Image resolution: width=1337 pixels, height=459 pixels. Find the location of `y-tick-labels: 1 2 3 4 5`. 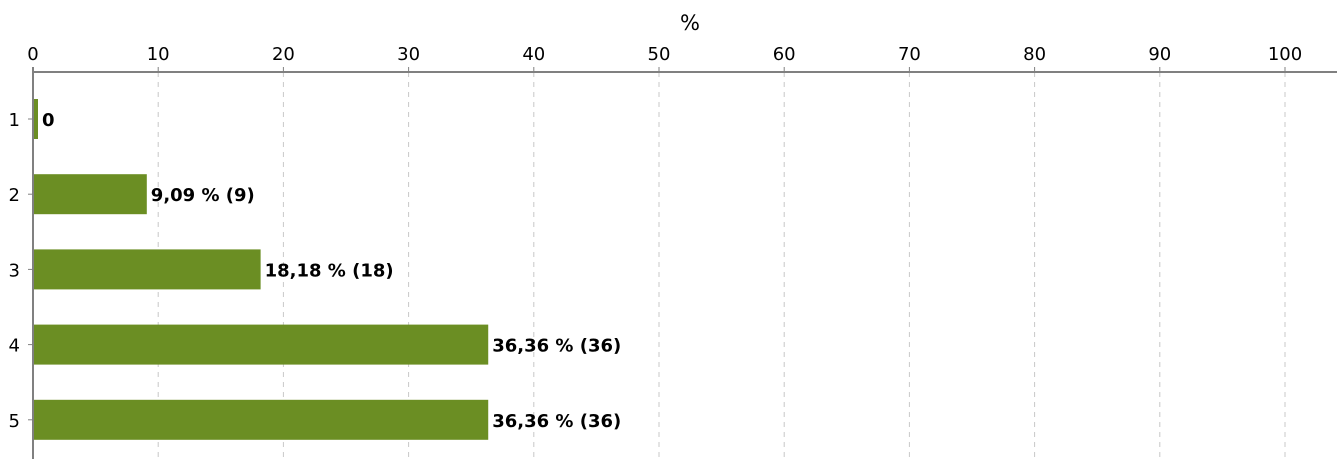

y-tick-labels: 1 2 3 4 5 is located at coordinates (21, 271).